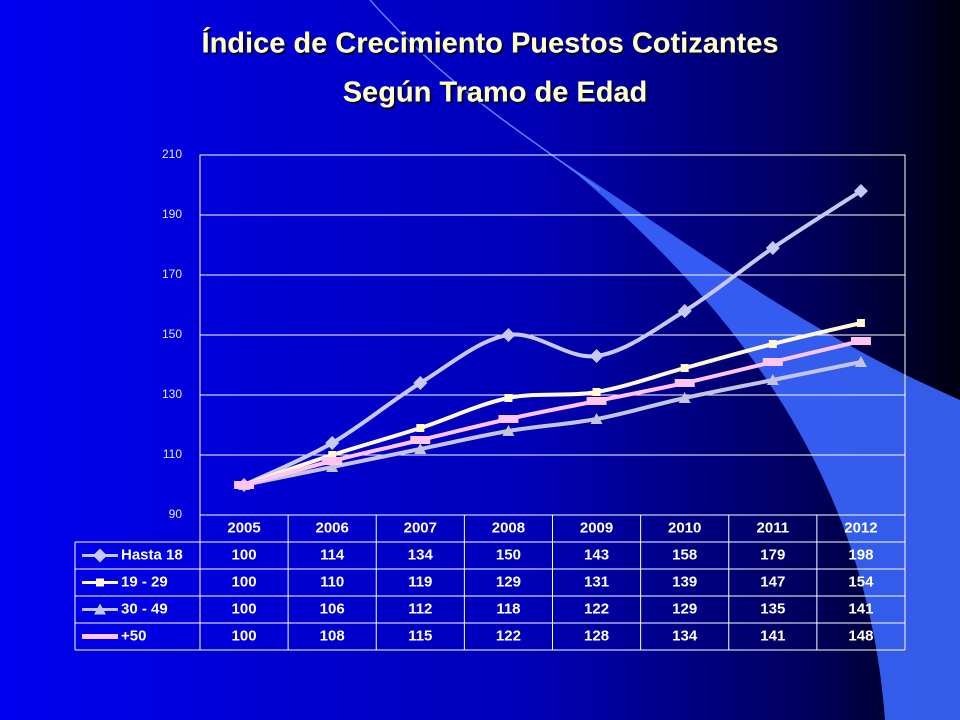 The height and width of the screenshot is (720, 960). Describe the element at coordinates (144, 608) in the screenshot. I see `legend-label: 30 - 49` at that location.